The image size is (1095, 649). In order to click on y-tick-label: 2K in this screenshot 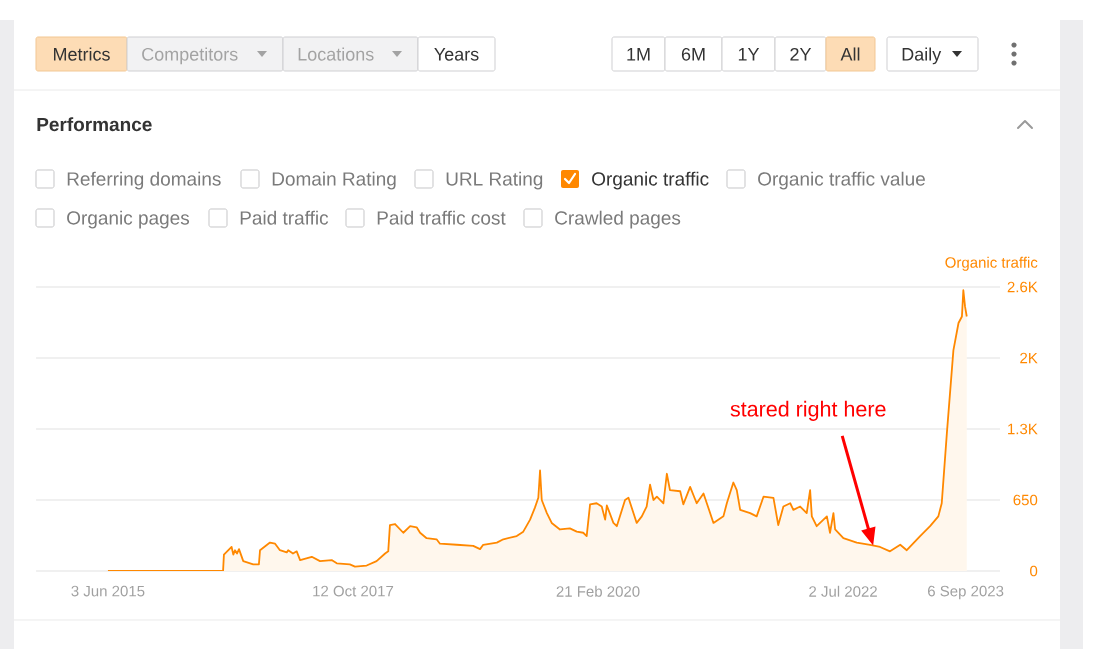, I will do `click(1029, 358)`.